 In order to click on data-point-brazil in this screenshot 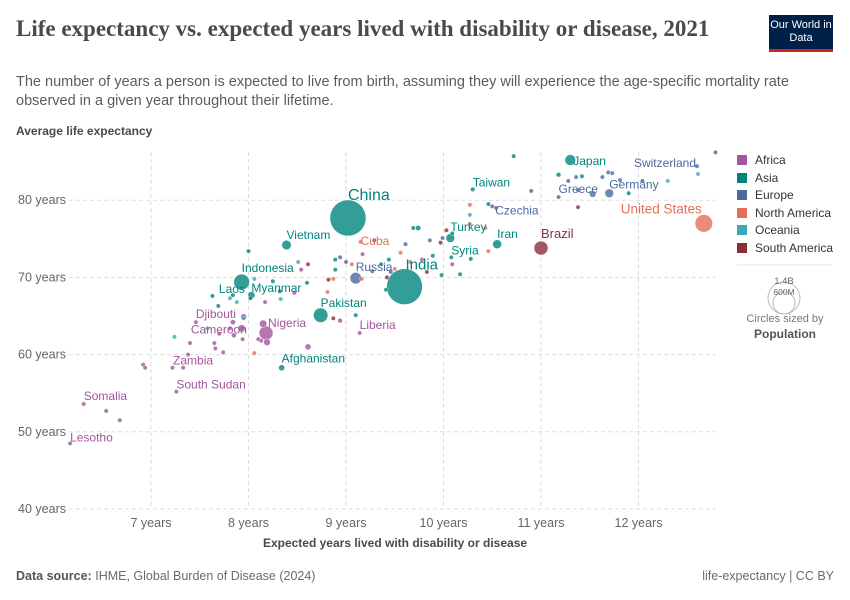, I will do `click(541, 248)`.